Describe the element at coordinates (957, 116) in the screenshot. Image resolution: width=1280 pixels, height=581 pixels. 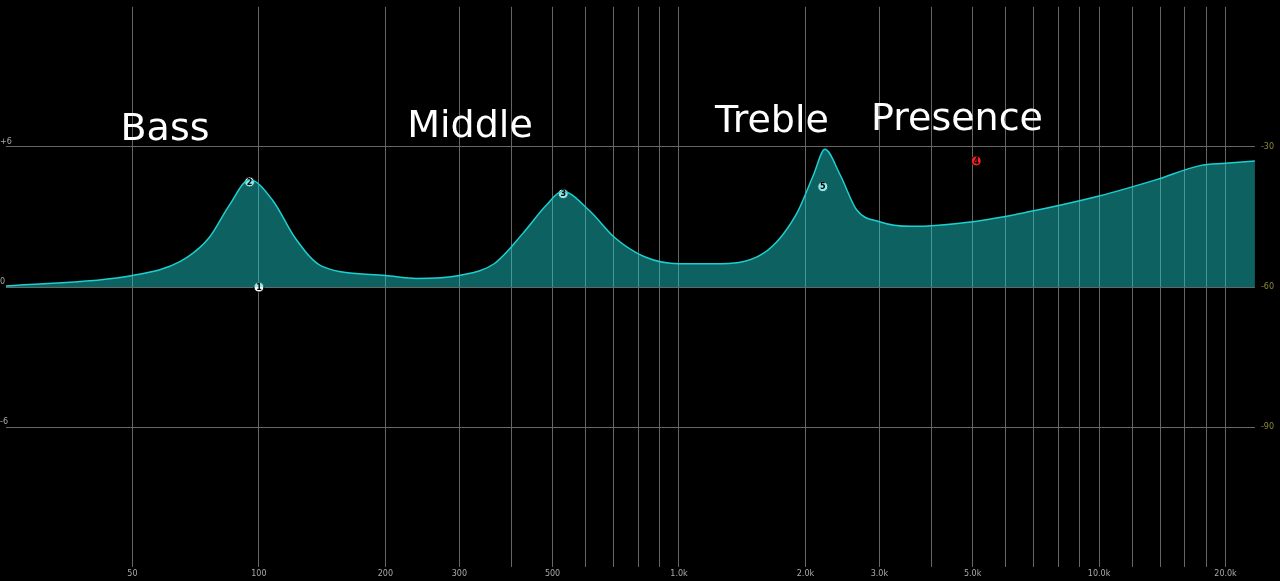
I see `annotation: Presence` at that location.